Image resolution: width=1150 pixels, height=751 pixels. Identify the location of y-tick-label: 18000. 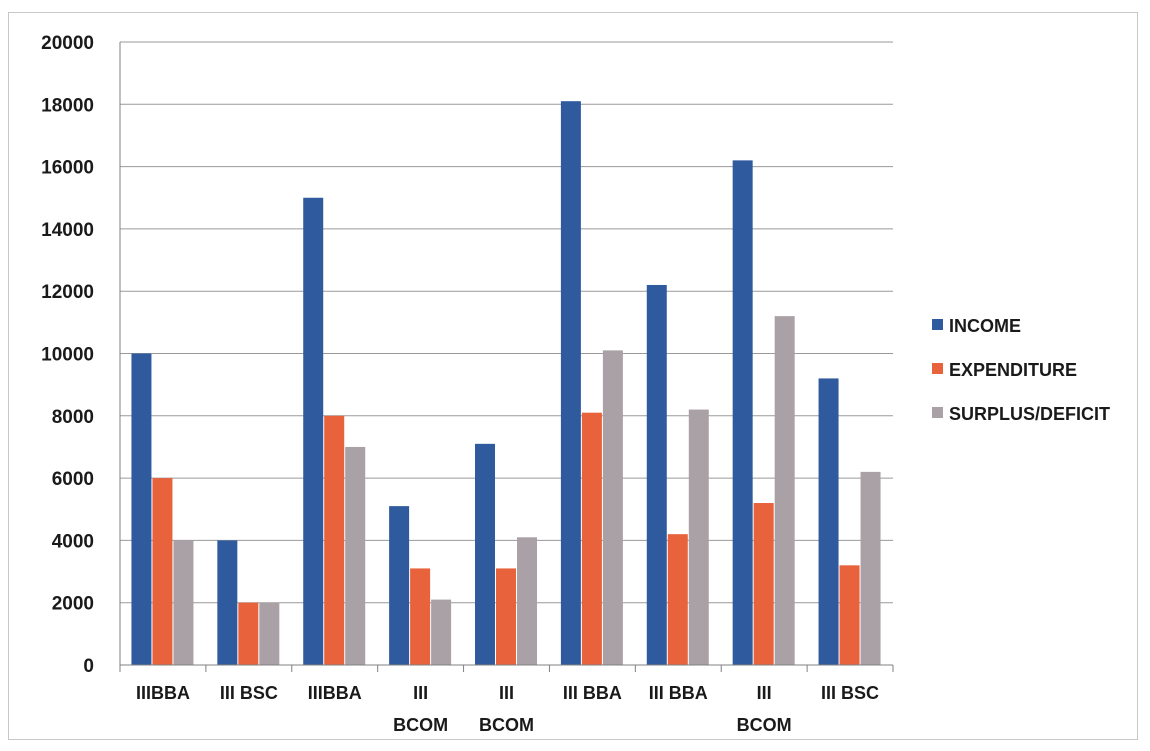
(67, 105).